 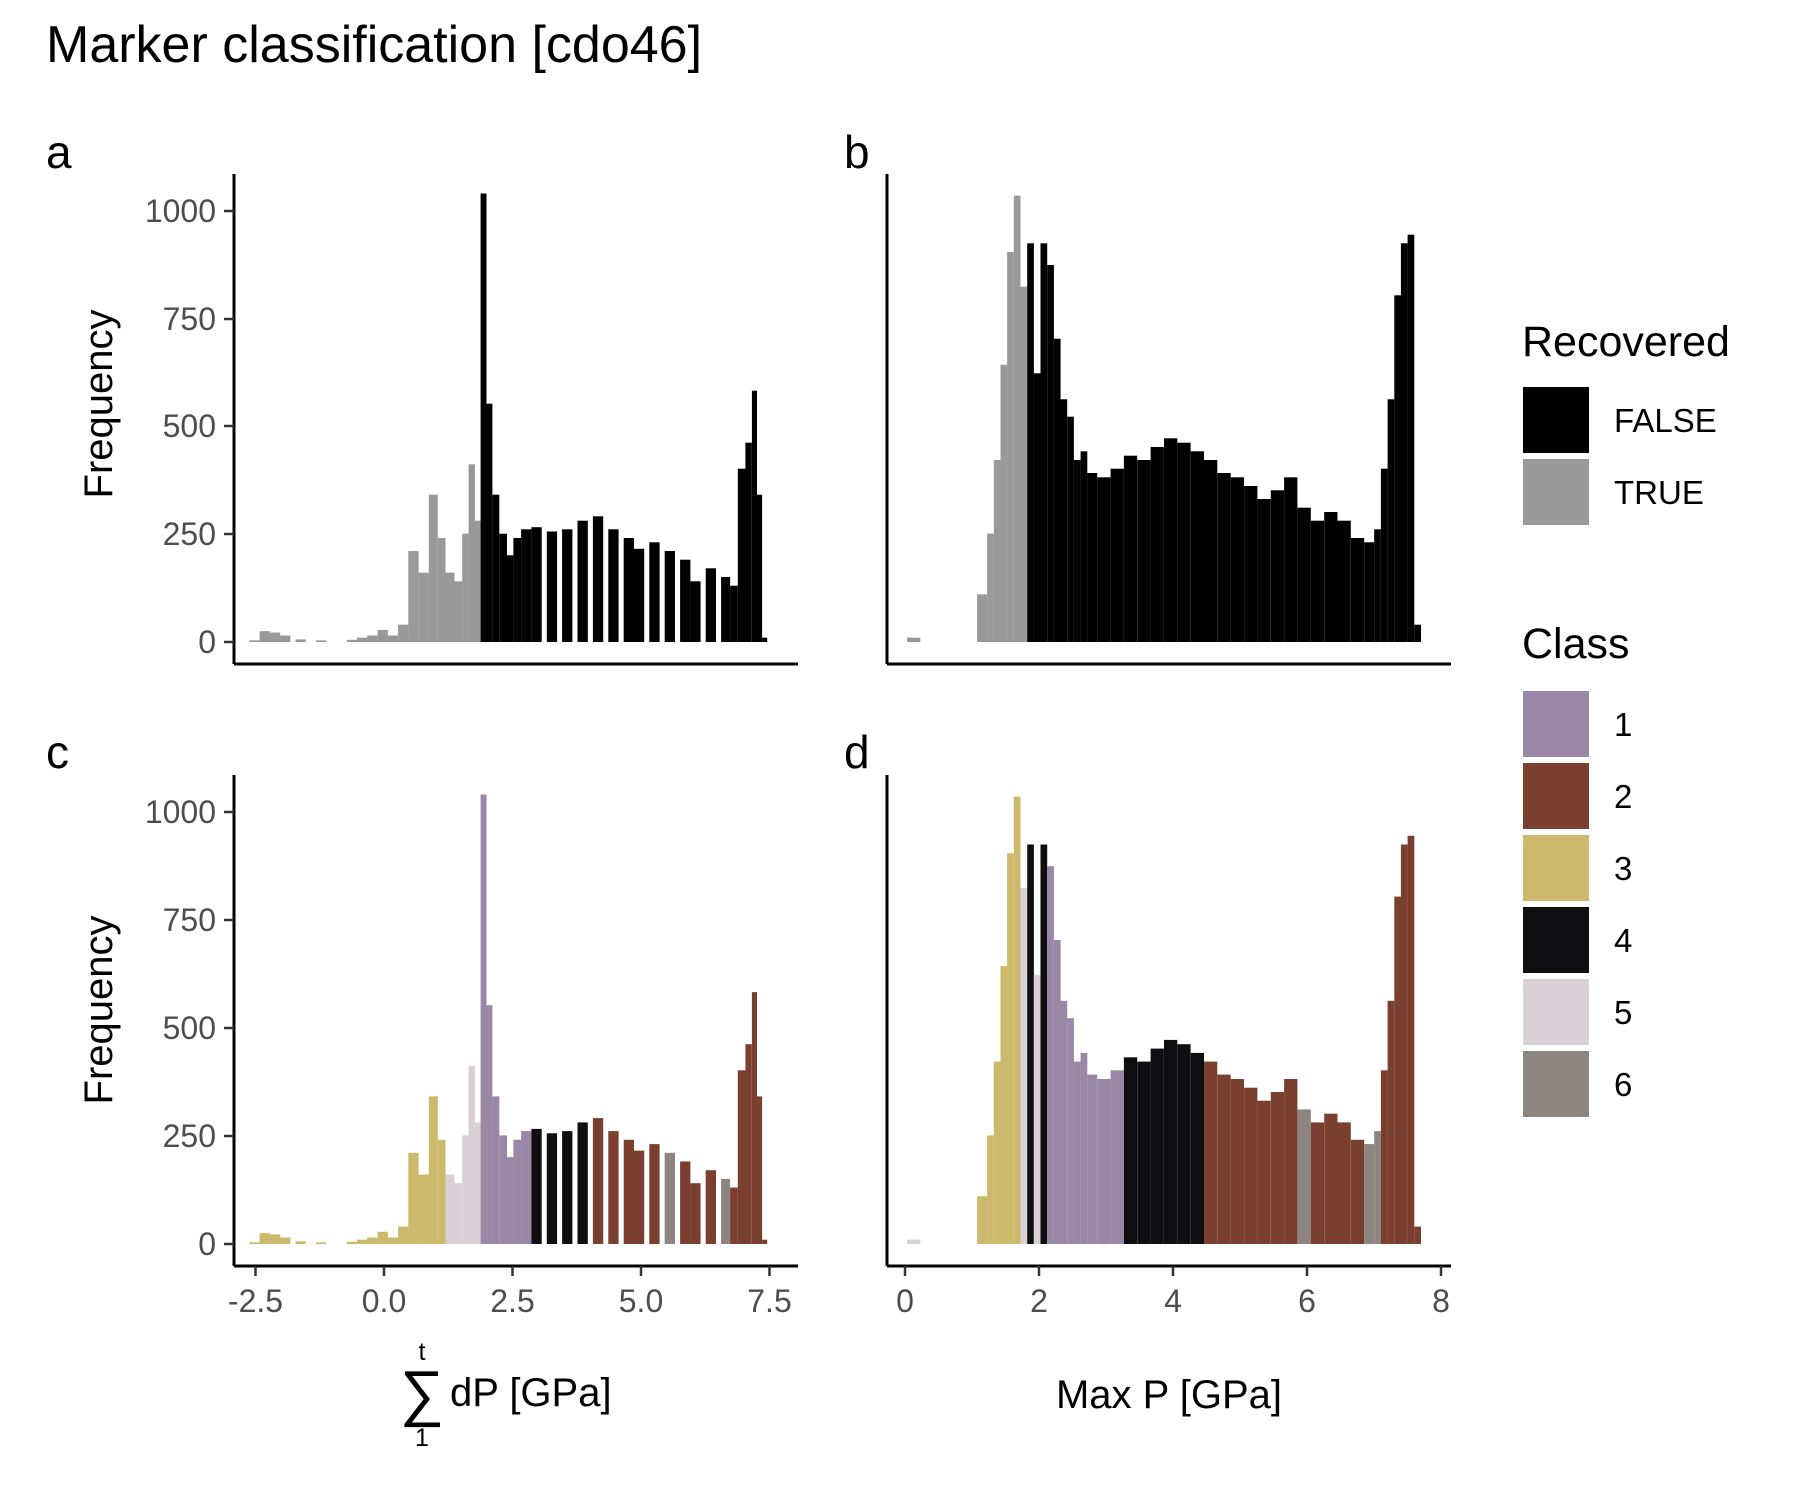 I want to click on panel-d-x-tick-label: 6, so click(x=1307, y=1301).